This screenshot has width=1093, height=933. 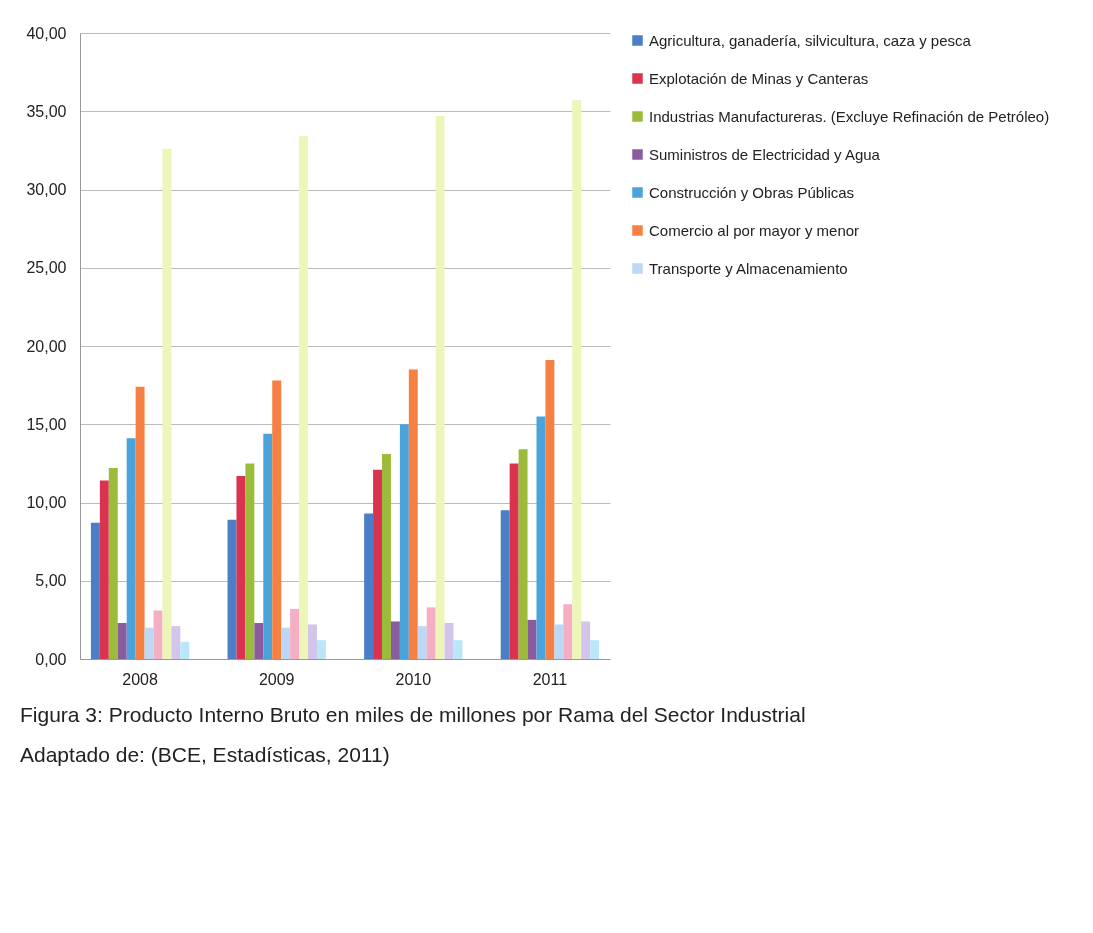 I want to click on x-tick-label: 2010, so click(x=413, y=679).